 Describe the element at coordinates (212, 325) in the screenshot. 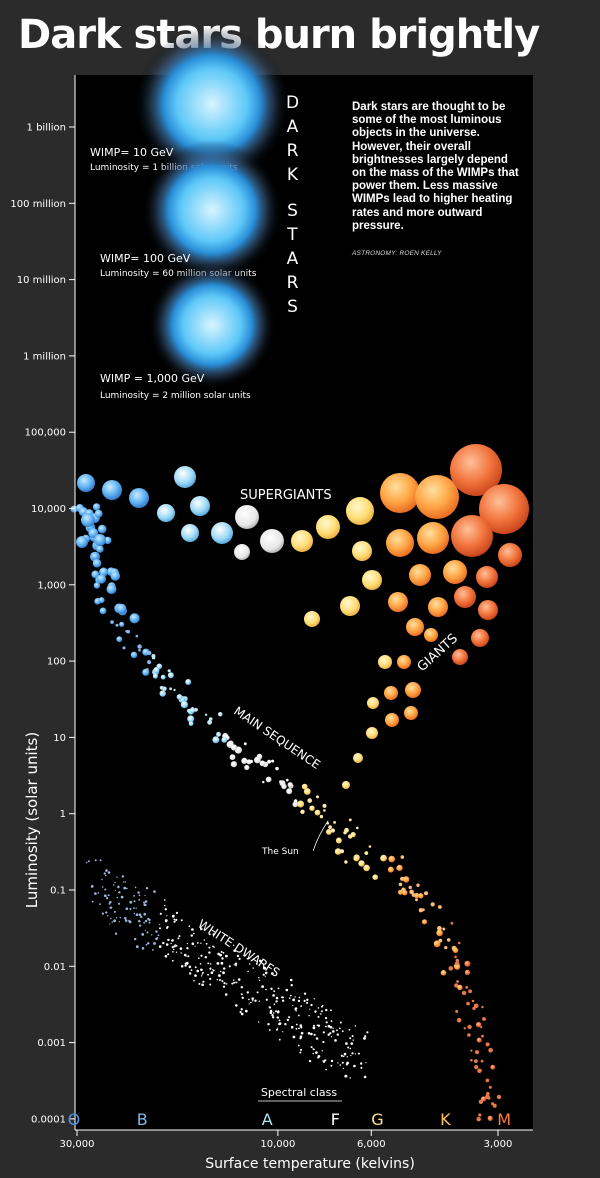

I see `dark-star-glow` at that location.